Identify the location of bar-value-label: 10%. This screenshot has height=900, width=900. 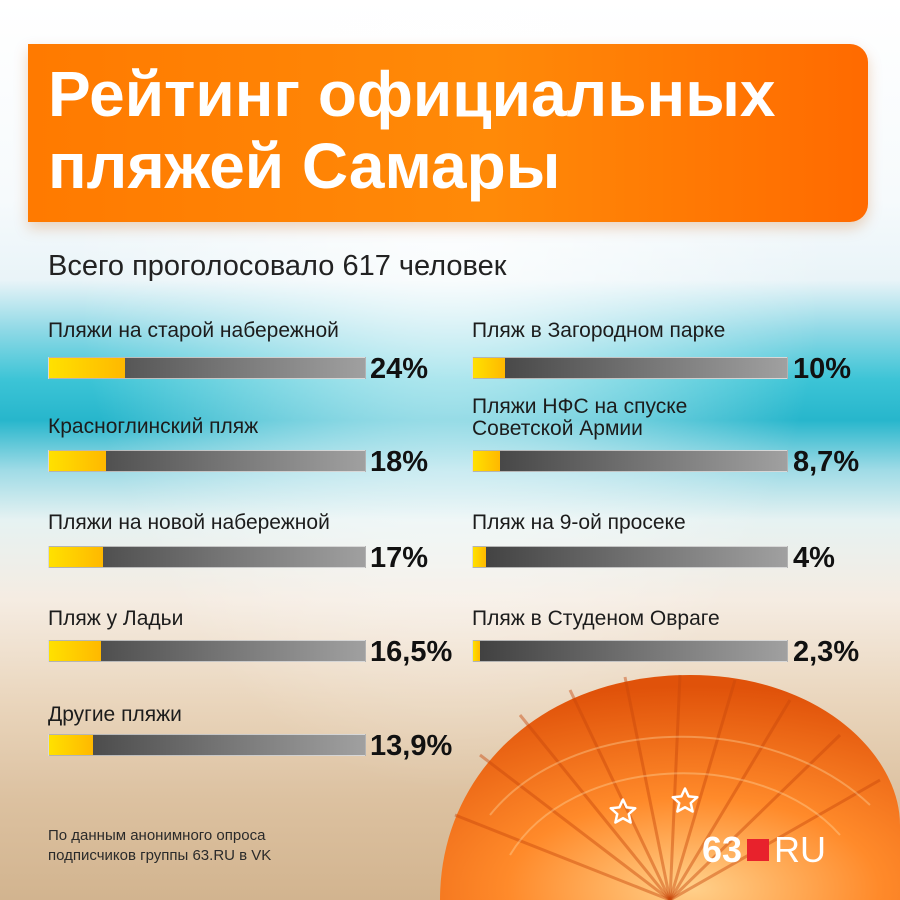
(822, 369).